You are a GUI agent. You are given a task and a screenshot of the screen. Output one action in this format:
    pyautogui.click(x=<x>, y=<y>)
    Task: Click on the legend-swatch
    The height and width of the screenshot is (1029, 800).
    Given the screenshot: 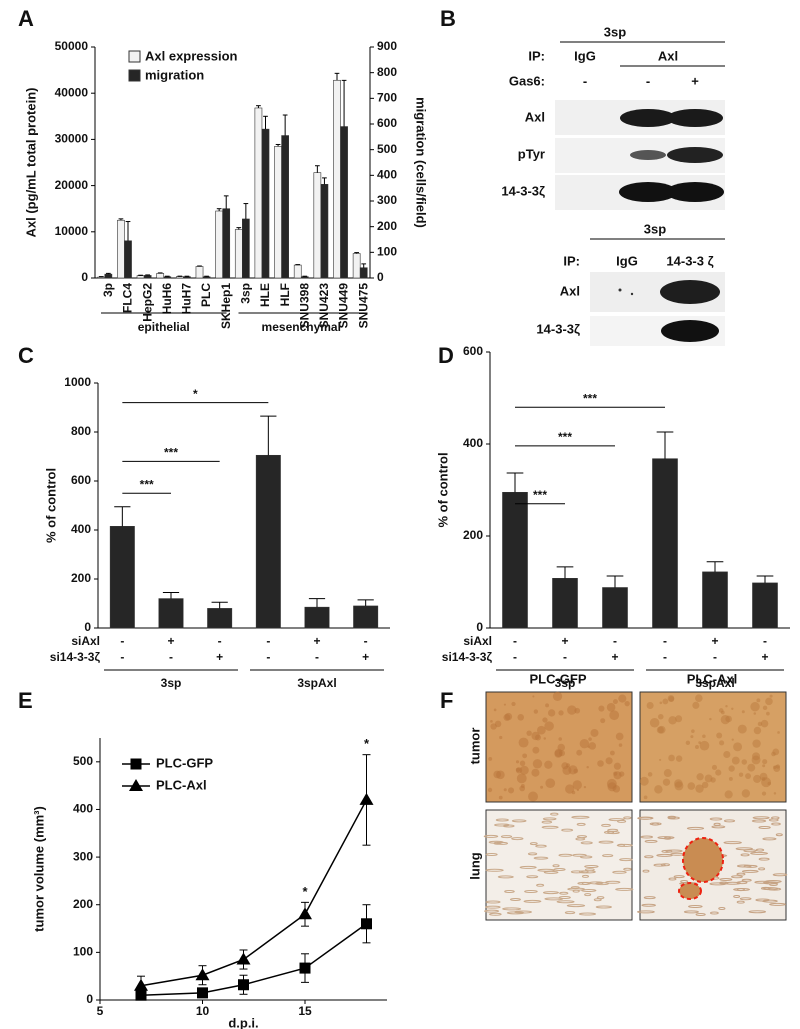 What is the action you would take?
    pyautogui.click(x=134, y=56)
    